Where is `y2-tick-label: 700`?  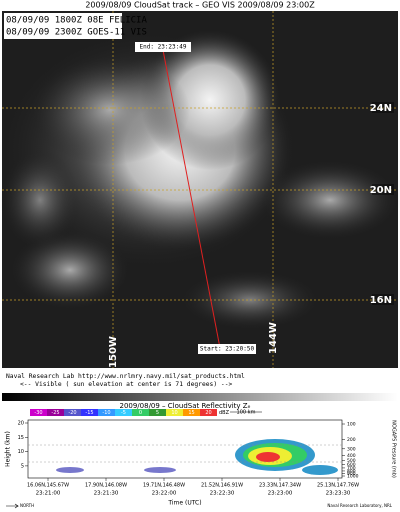
y2-tick-label: 700 is located at coordinates (351, 468).